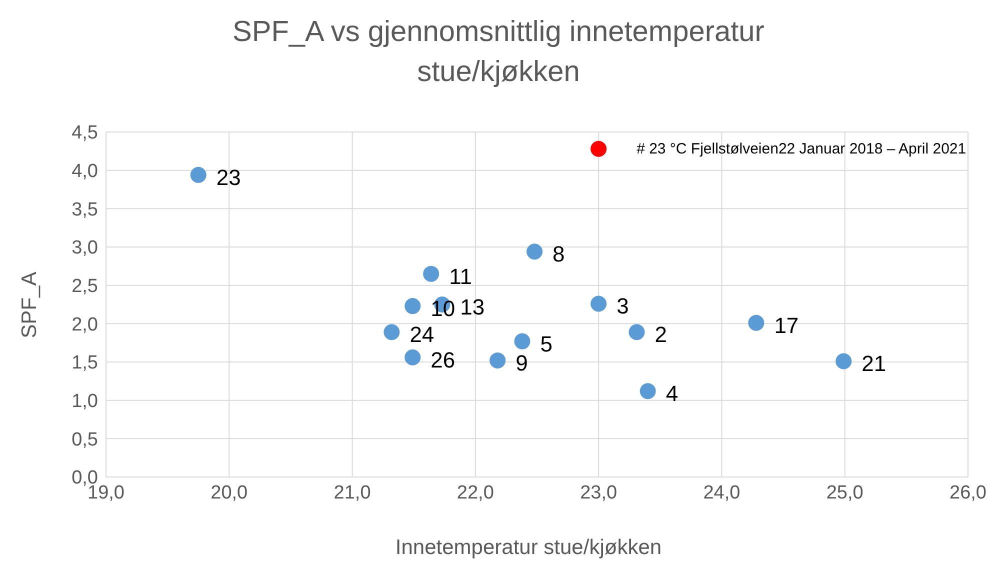  What do you see at coordinates (874, 363) in the screenshot?
I see `annotation: 21` at bounding box center [874, 363].